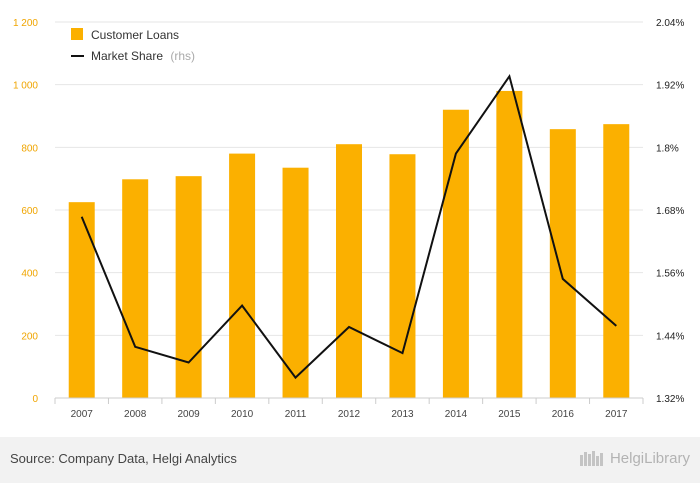 This screenshot has height=483, width=700. Describe the element at coordinates (670, 274) in the screenshot. I see `right-axis-tick-label: 1.56%` at that location.